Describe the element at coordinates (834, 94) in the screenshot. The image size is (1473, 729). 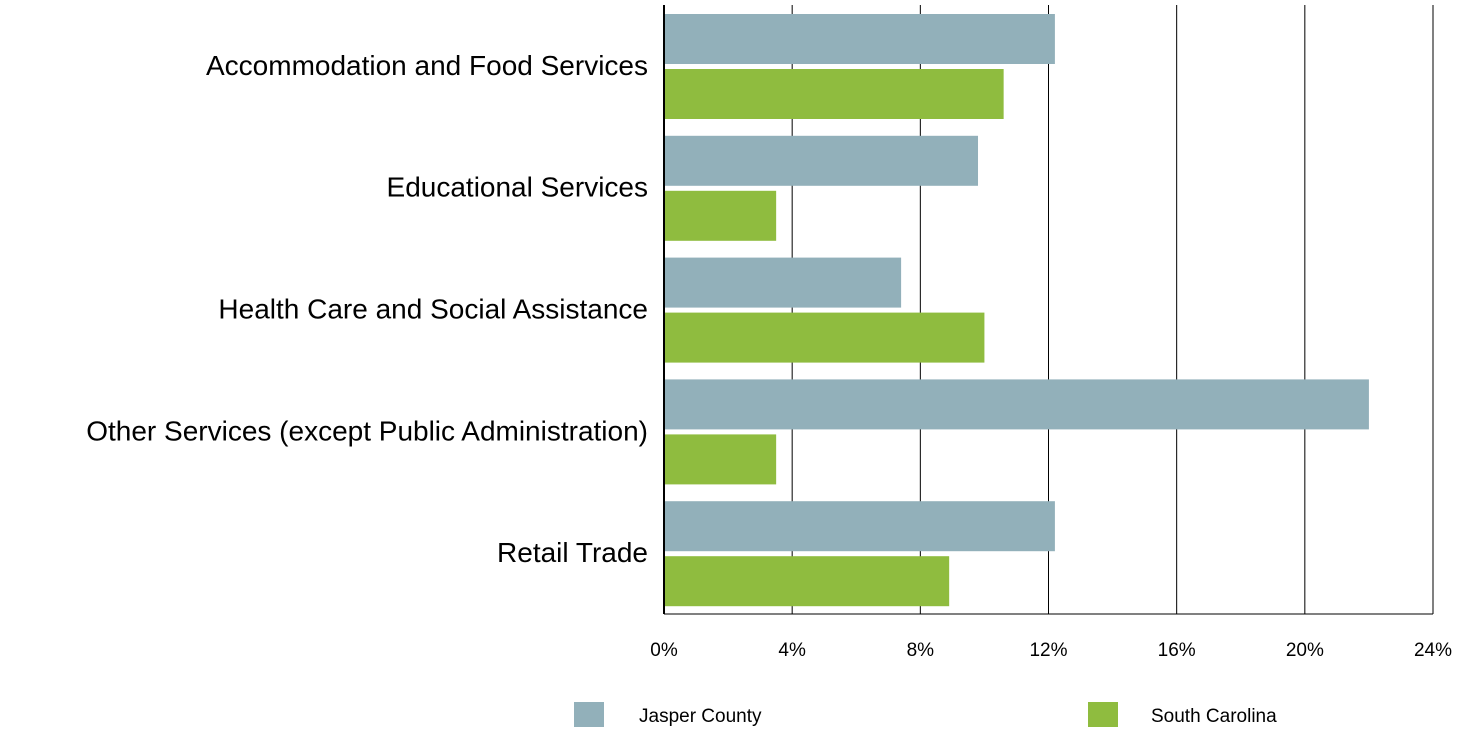
I see `bar-south-carolina-accommodation-and-food-services` at that location.